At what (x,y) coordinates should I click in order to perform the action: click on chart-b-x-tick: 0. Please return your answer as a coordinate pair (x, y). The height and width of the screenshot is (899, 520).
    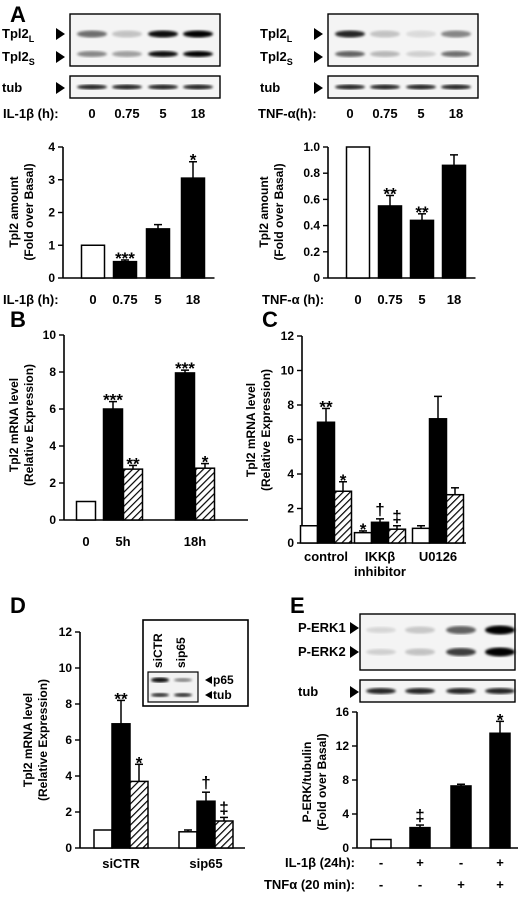
    Looking at the image, I should click on (85, 541).